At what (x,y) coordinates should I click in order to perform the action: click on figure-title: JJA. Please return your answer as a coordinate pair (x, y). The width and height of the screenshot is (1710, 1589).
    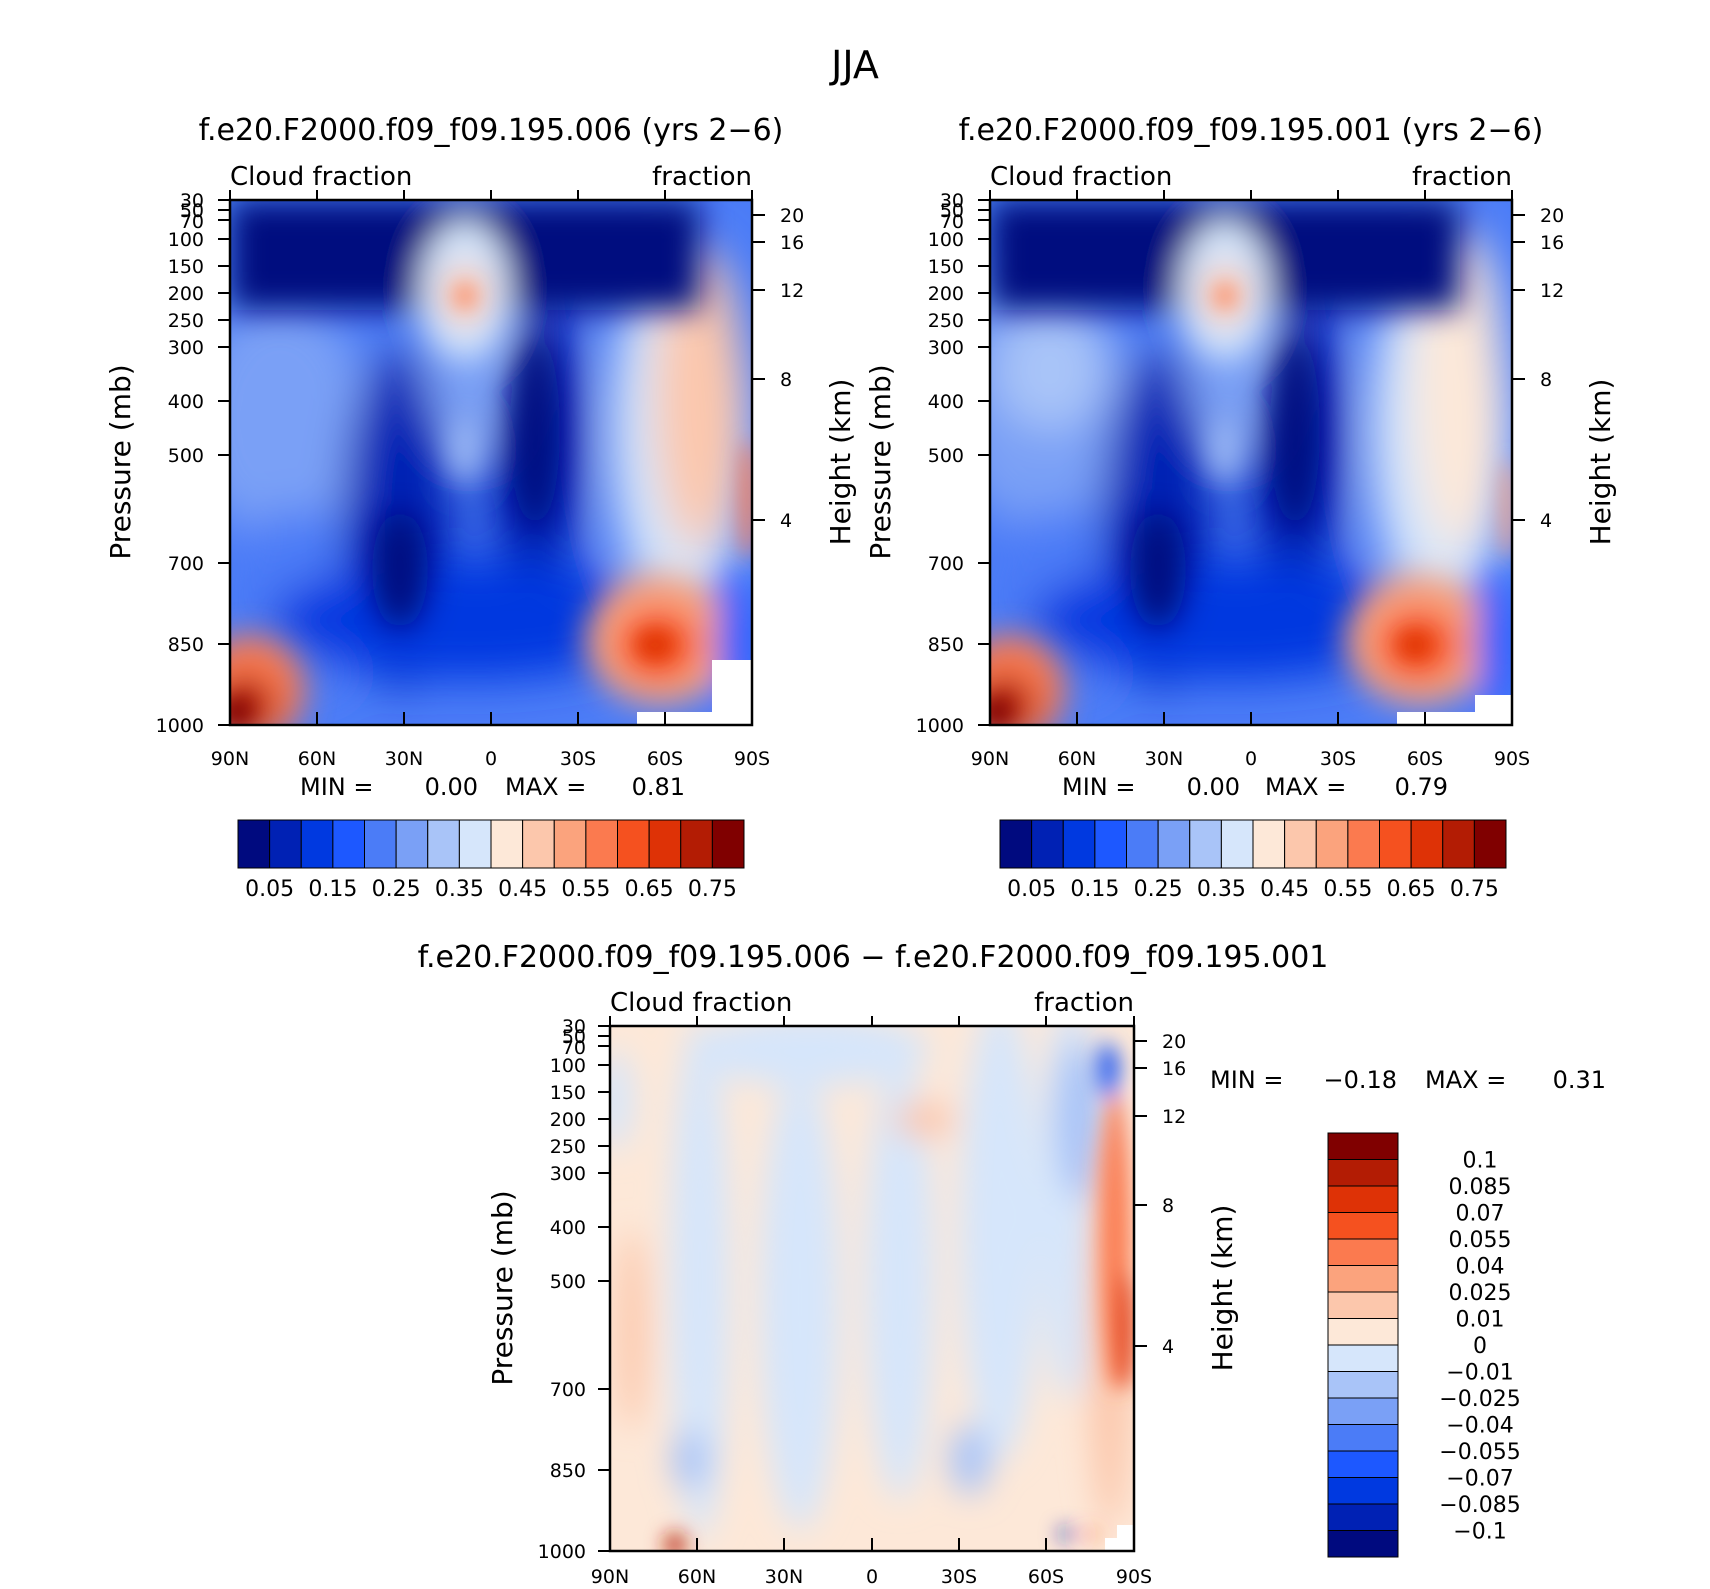
    Looking at the image, I should click on (854, 65).